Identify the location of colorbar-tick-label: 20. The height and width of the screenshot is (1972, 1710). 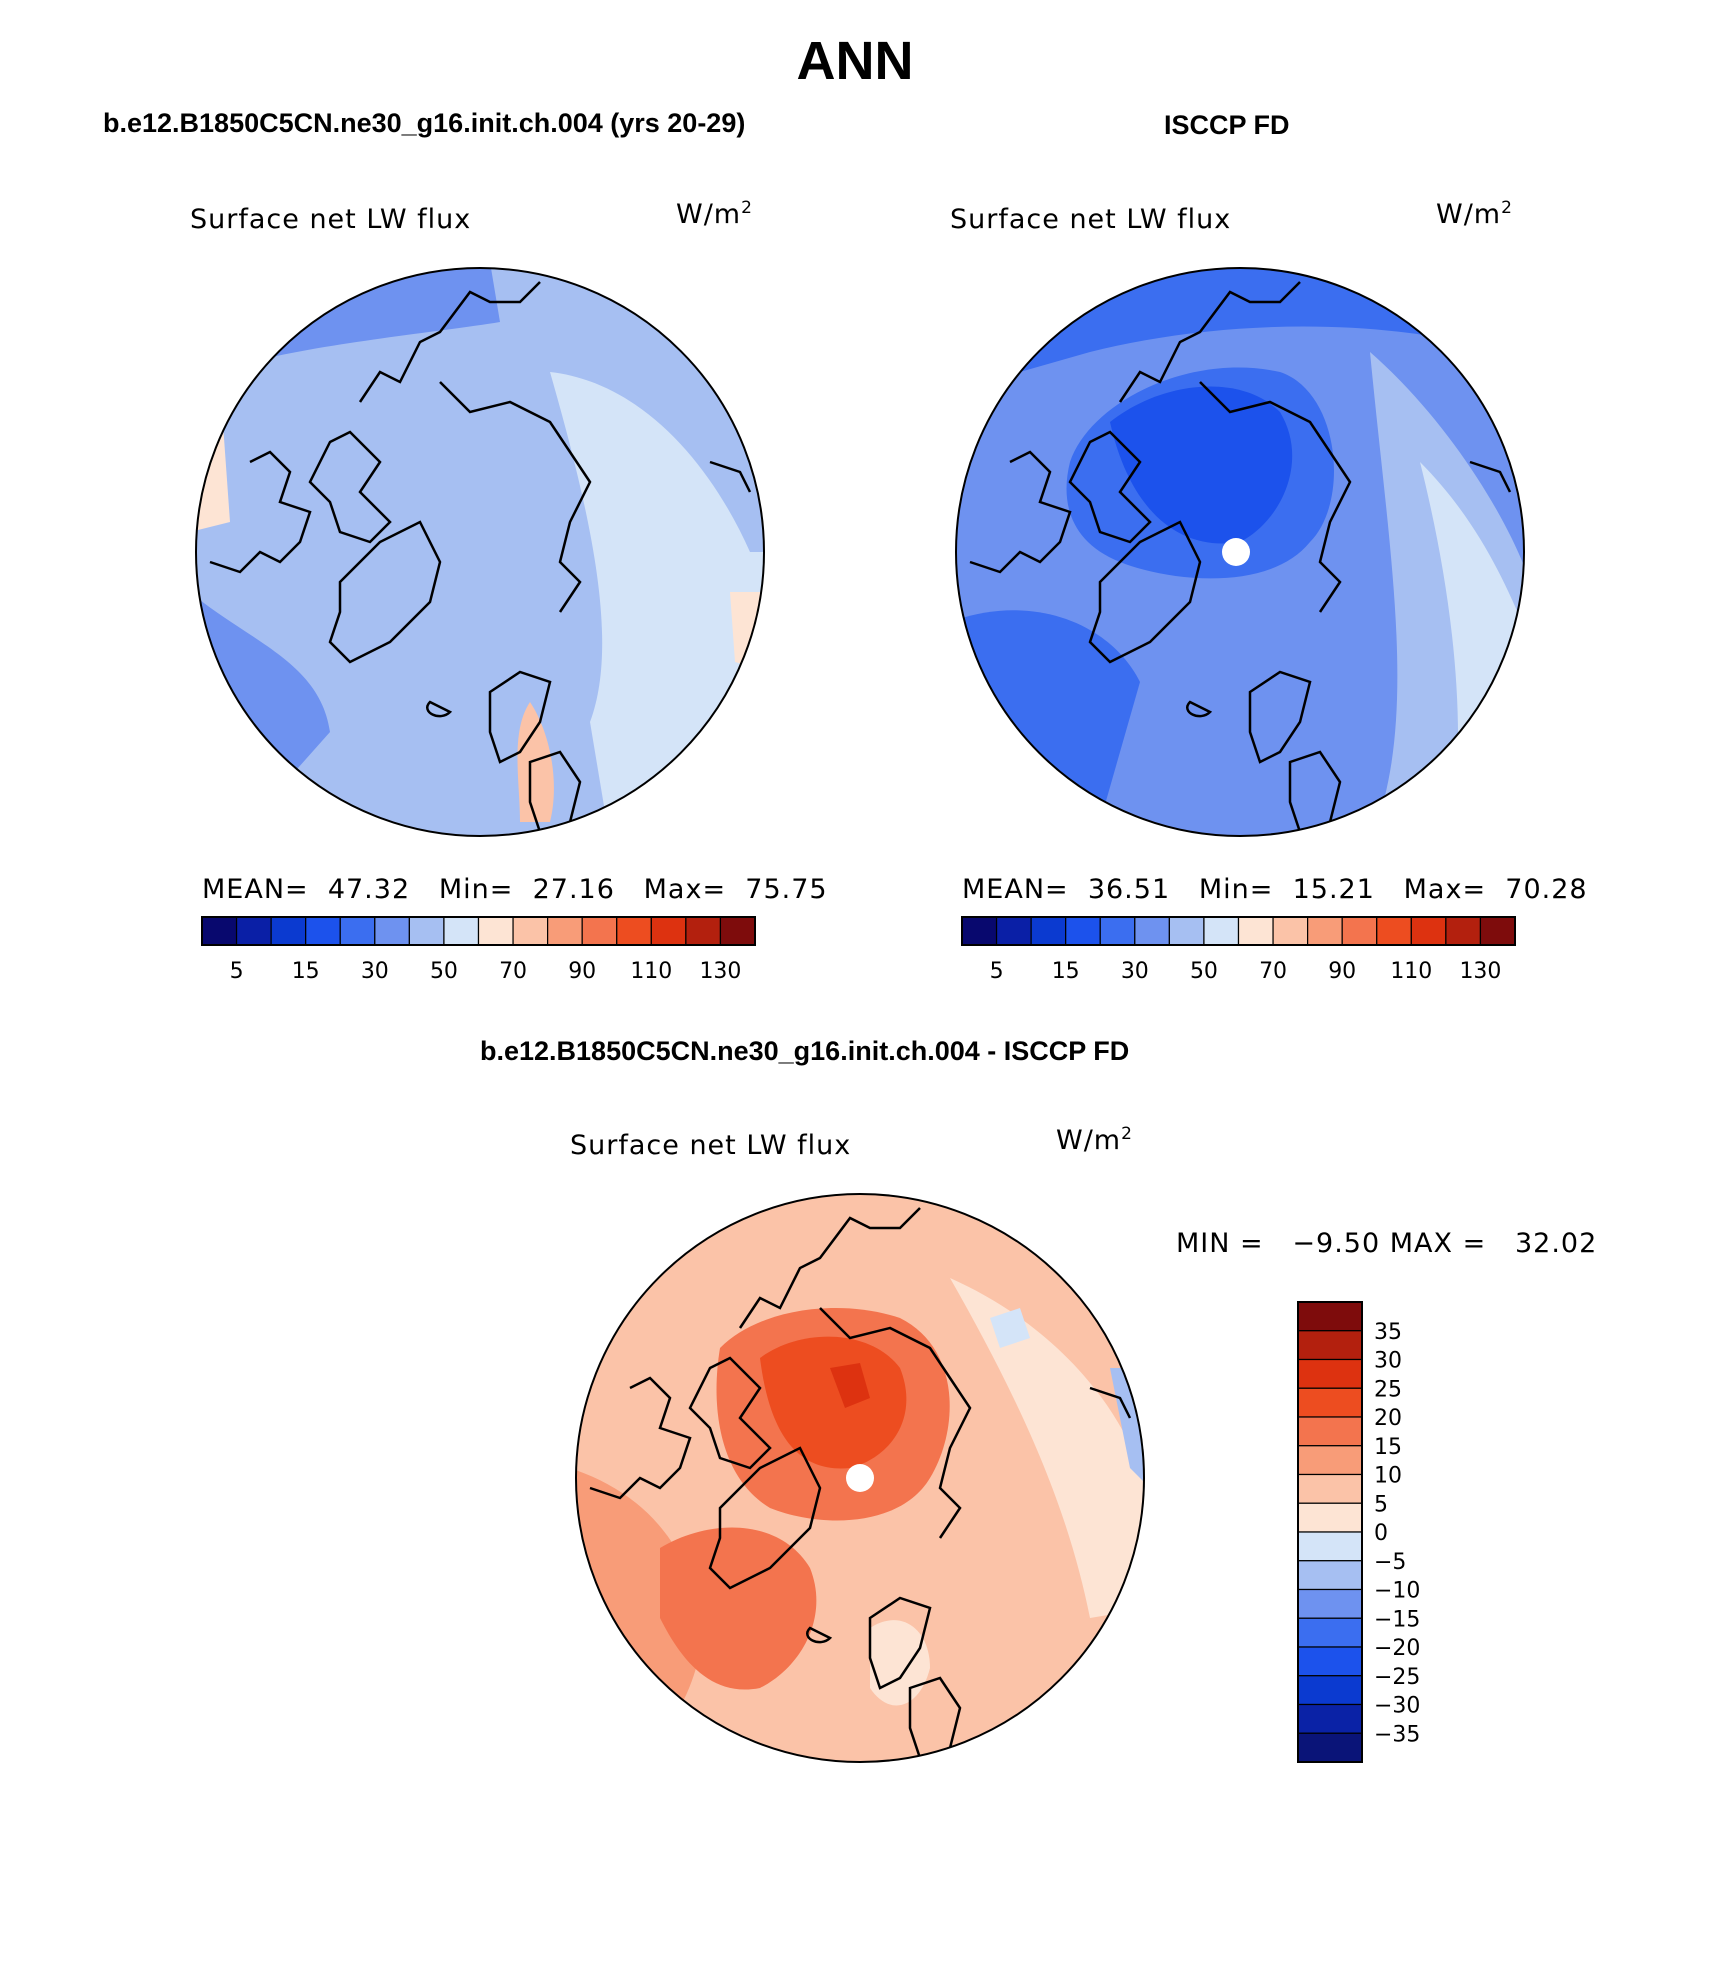
(1388, 1418).